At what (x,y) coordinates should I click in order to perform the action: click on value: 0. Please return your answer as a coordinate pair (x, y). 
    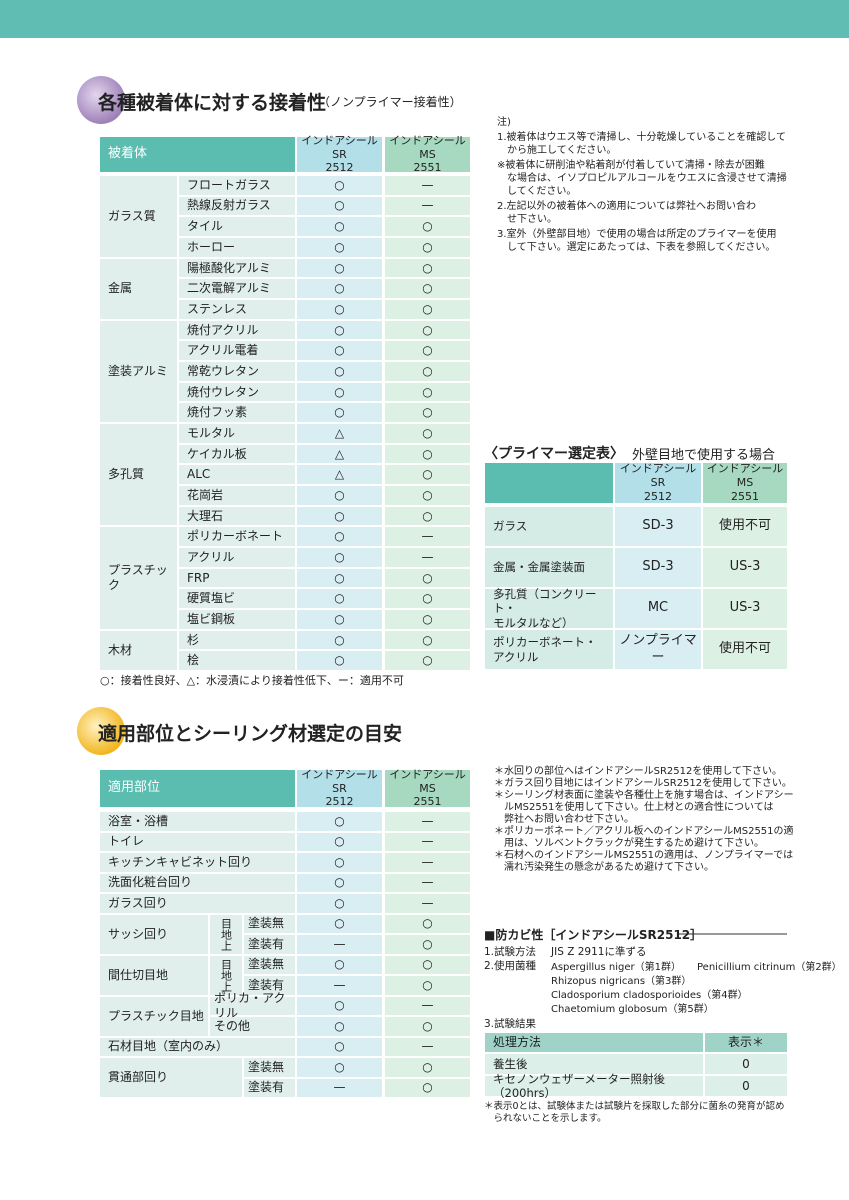
    Looking at the image, I should click on (746, 1064).